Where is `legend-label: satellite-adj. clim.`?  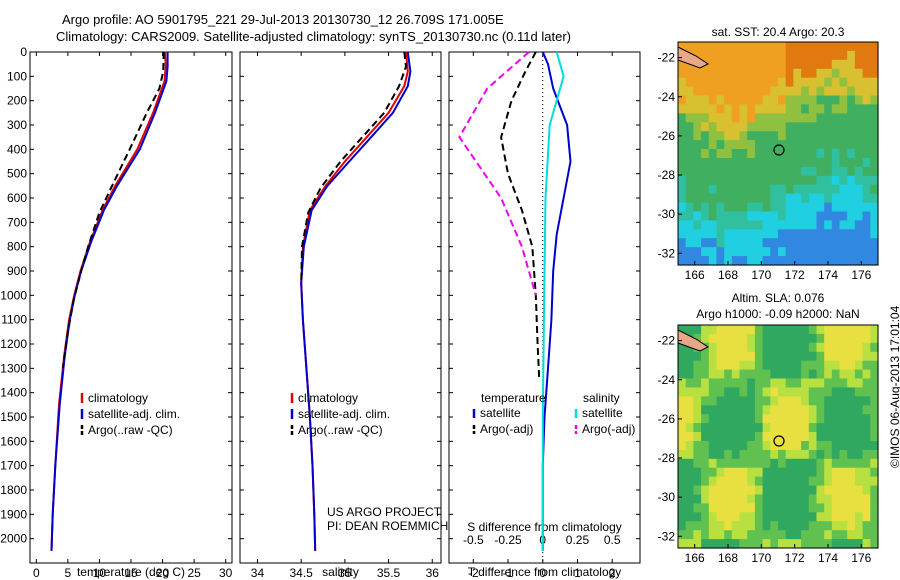
legend-label: satellite-adj. clim. is located at coordinates (344, 414).